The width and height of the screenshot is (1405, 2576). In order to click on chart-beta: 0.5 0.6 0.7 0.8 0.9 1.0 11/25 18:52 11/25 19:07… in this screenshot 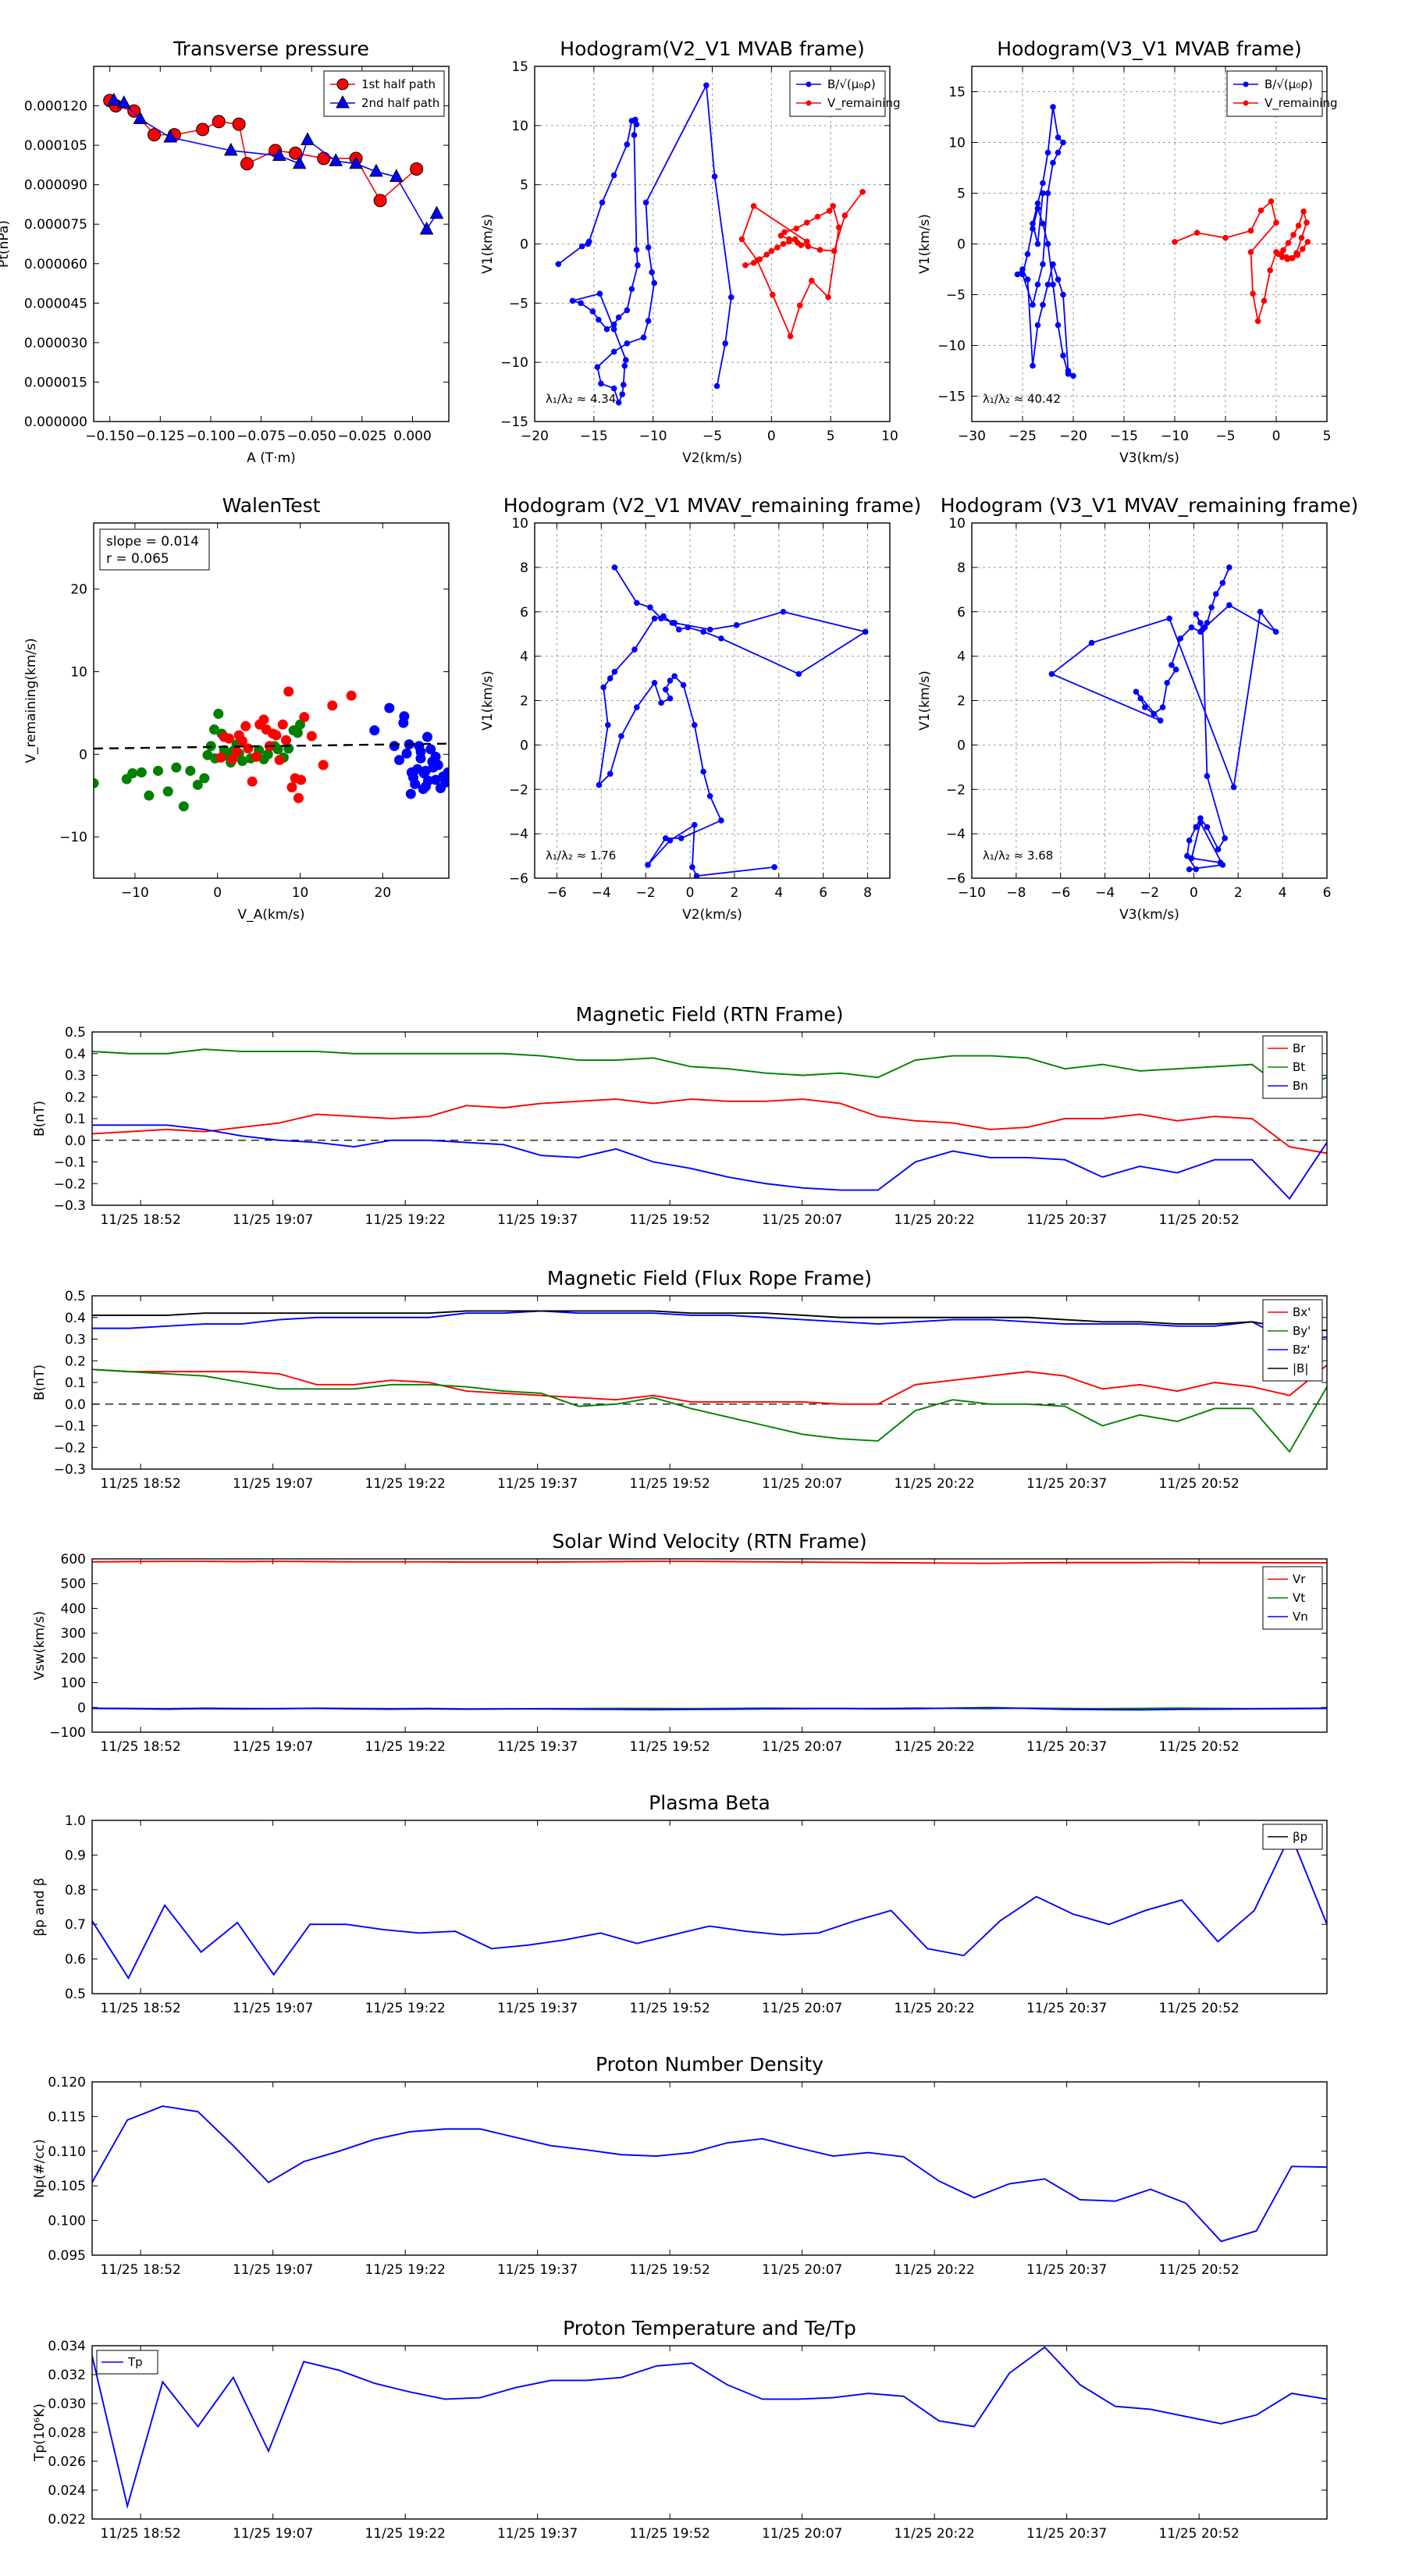, I will do `click(680, 1903)`.